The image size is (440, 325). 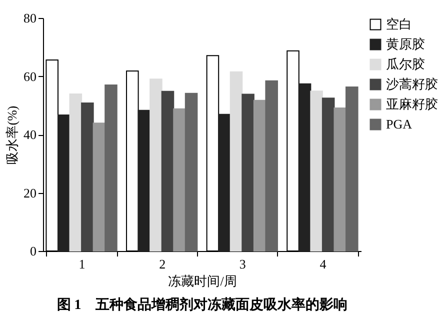 What do you see at coordinates (202, 304) in the screenshot?
I see `text: 图 1 五种食品增稠剂对冻藏面皮吸水率的影响` at bounding box center [202, 304].